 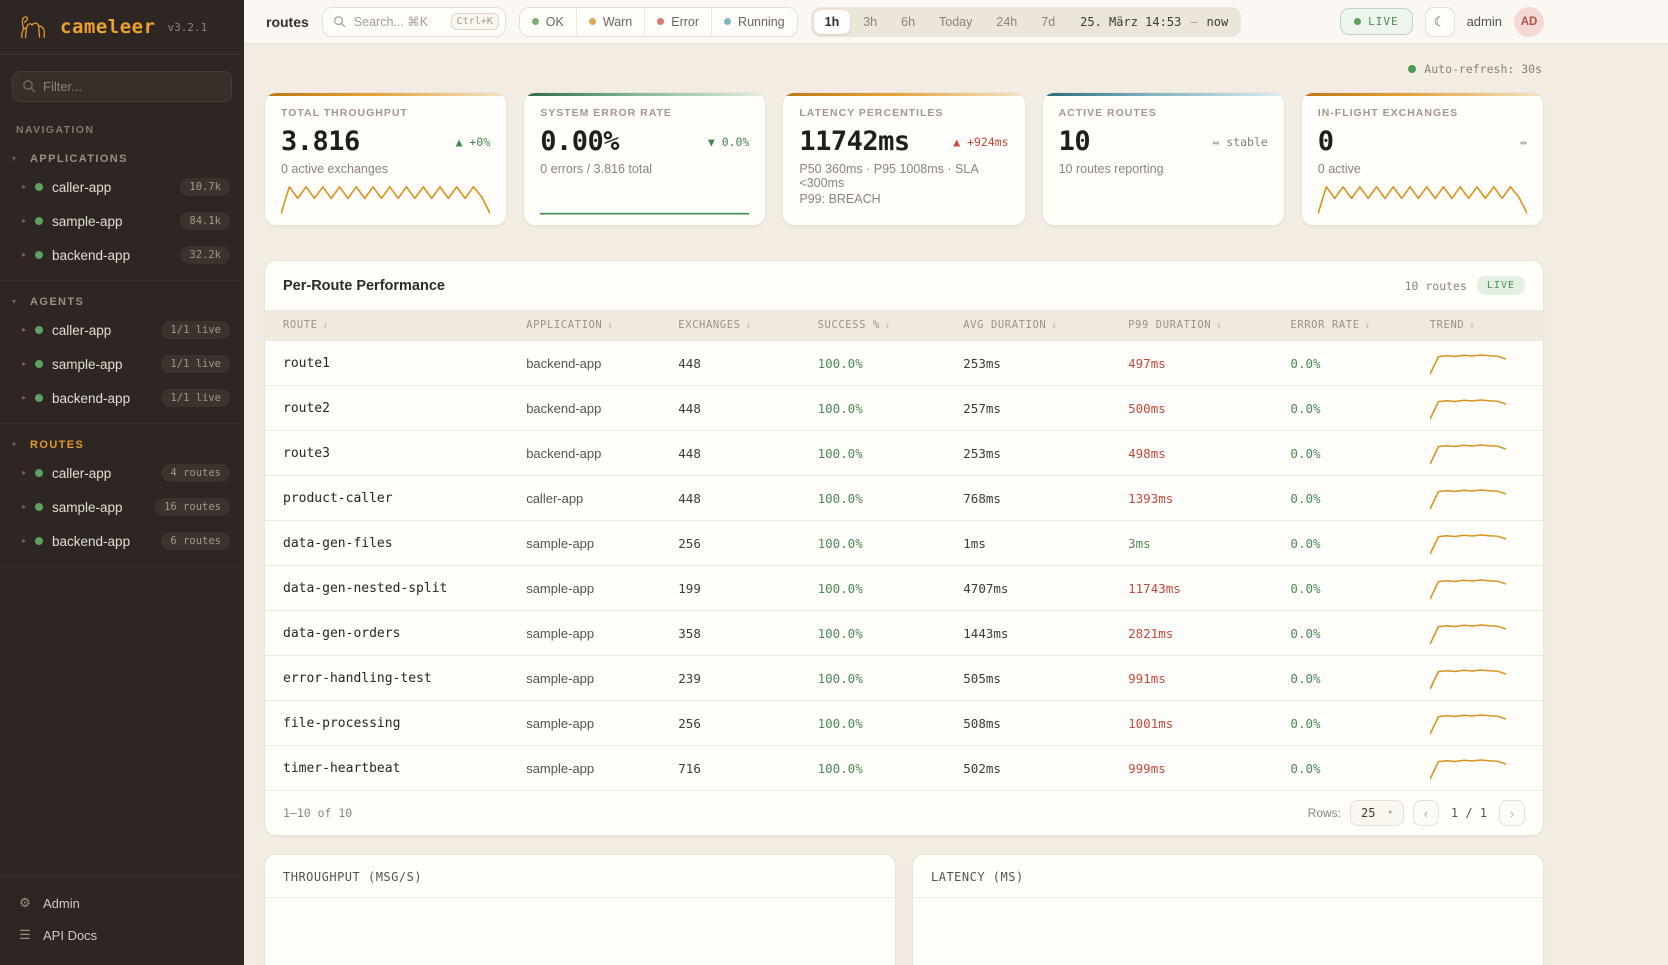 What do you see at coordinates (398, 21) in the screenshot?
I see `search-input` at bounding box center [398, 21].